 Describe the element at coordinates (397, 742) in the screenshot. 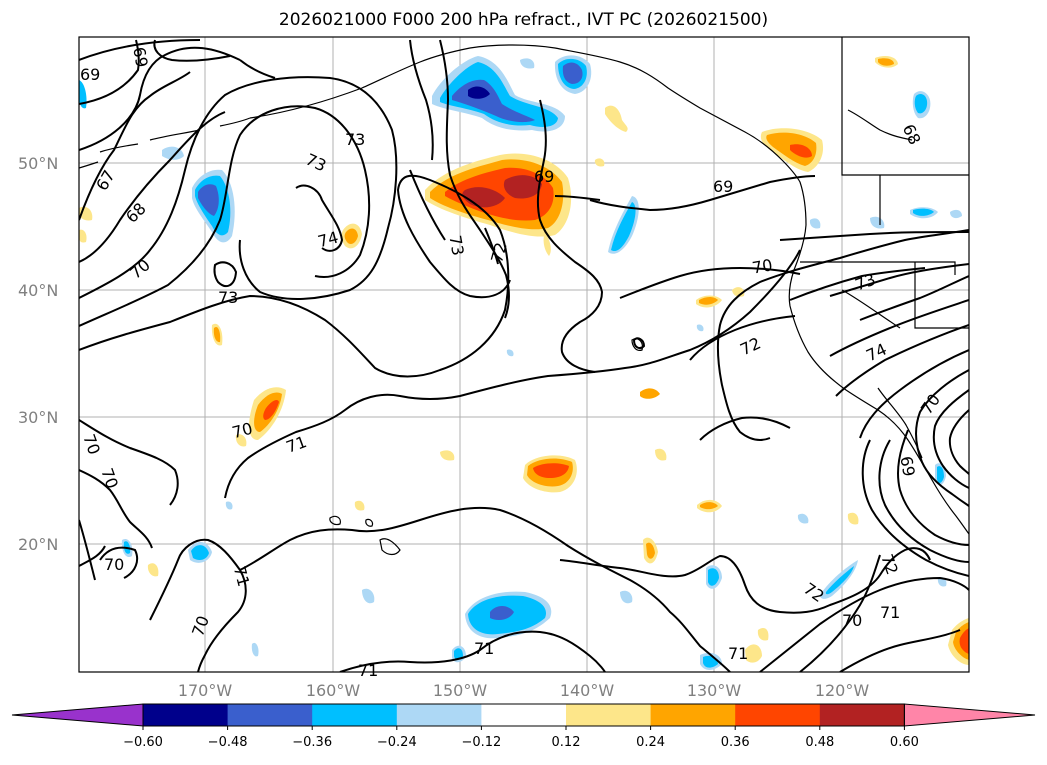

I see `colorbar-tick-label: −0.24` at that location.